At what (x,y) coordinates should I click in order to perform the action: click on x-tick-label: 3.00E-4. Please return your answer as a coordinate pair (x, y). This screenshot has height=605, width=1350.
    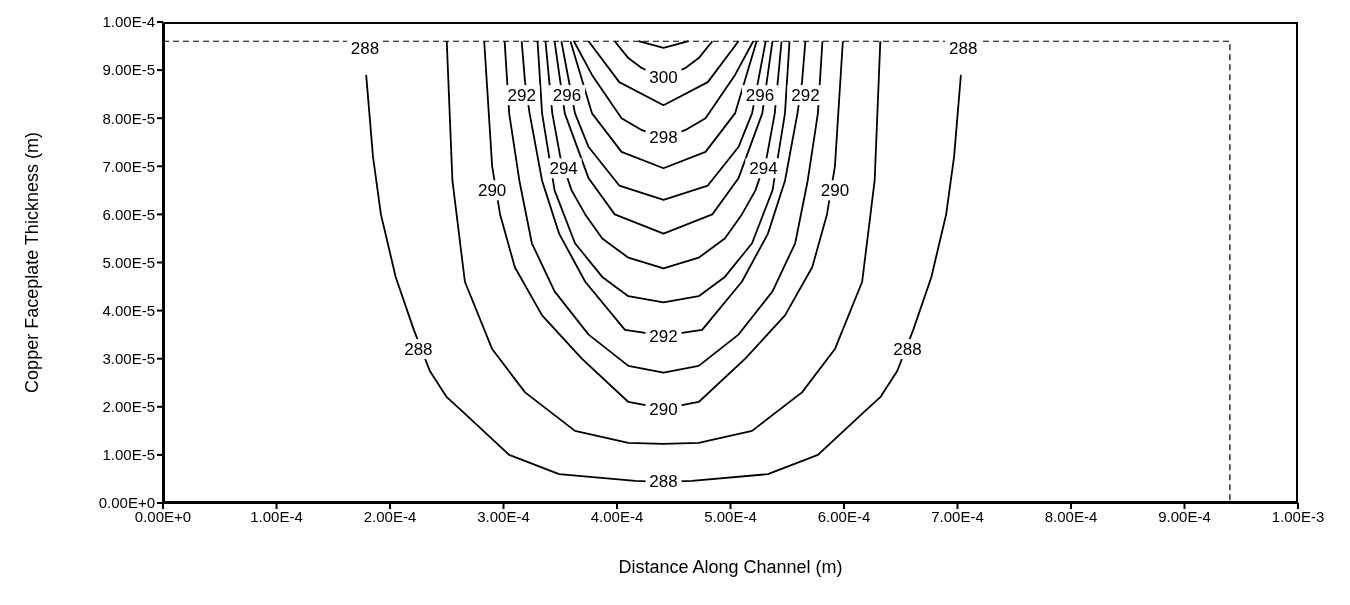
    Looking at the image, I should click on (503, 516).